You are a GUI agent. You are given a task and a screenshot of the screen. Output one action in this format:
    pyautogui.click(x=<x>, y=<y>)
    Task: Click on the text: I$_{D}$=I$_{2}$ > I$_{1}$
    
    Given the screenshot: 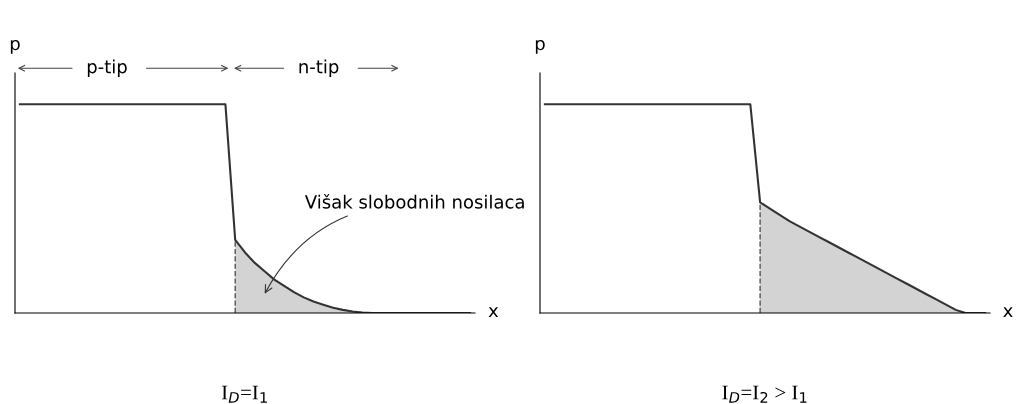 What is the action you would take?
    pyautogui.click(x=764, y=394)
    